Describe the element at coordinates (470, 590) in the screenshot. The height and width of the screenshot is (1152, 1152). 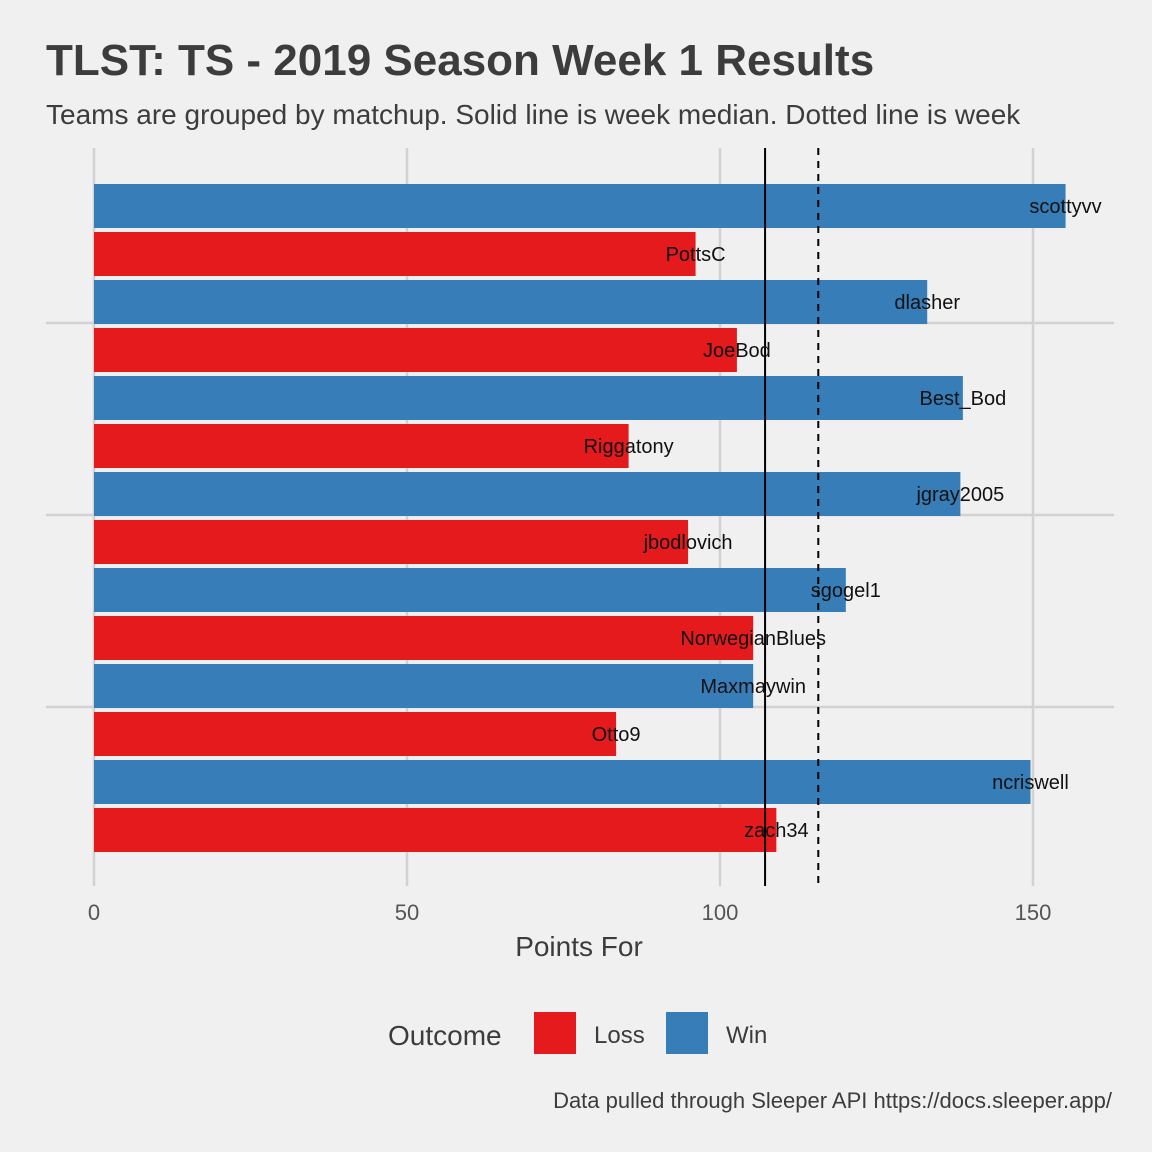
I see `bar-sgogel1` at that location.